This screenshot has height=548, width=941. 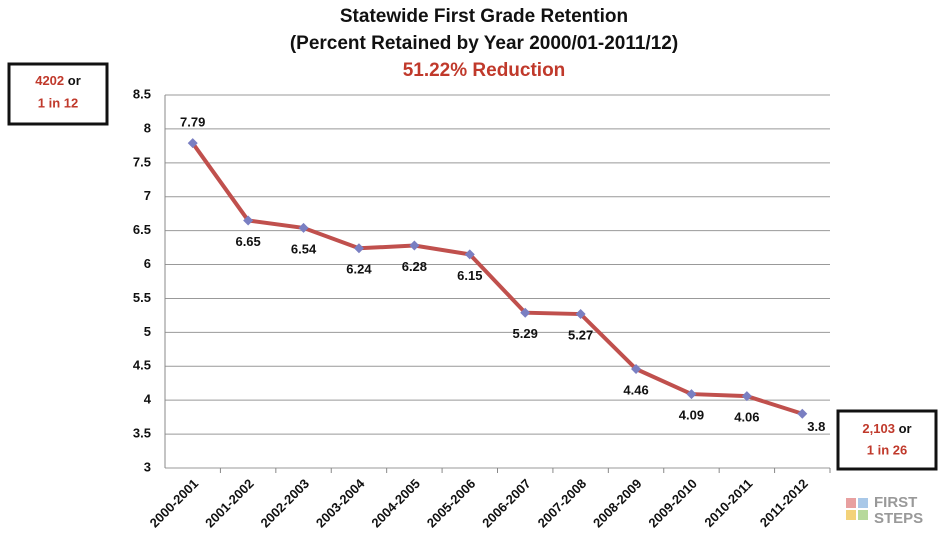 What do you see at coordinates (142, 433) in the screenshot?
I see `y-tick-label: 3.5` at bounding box center [142, 433].